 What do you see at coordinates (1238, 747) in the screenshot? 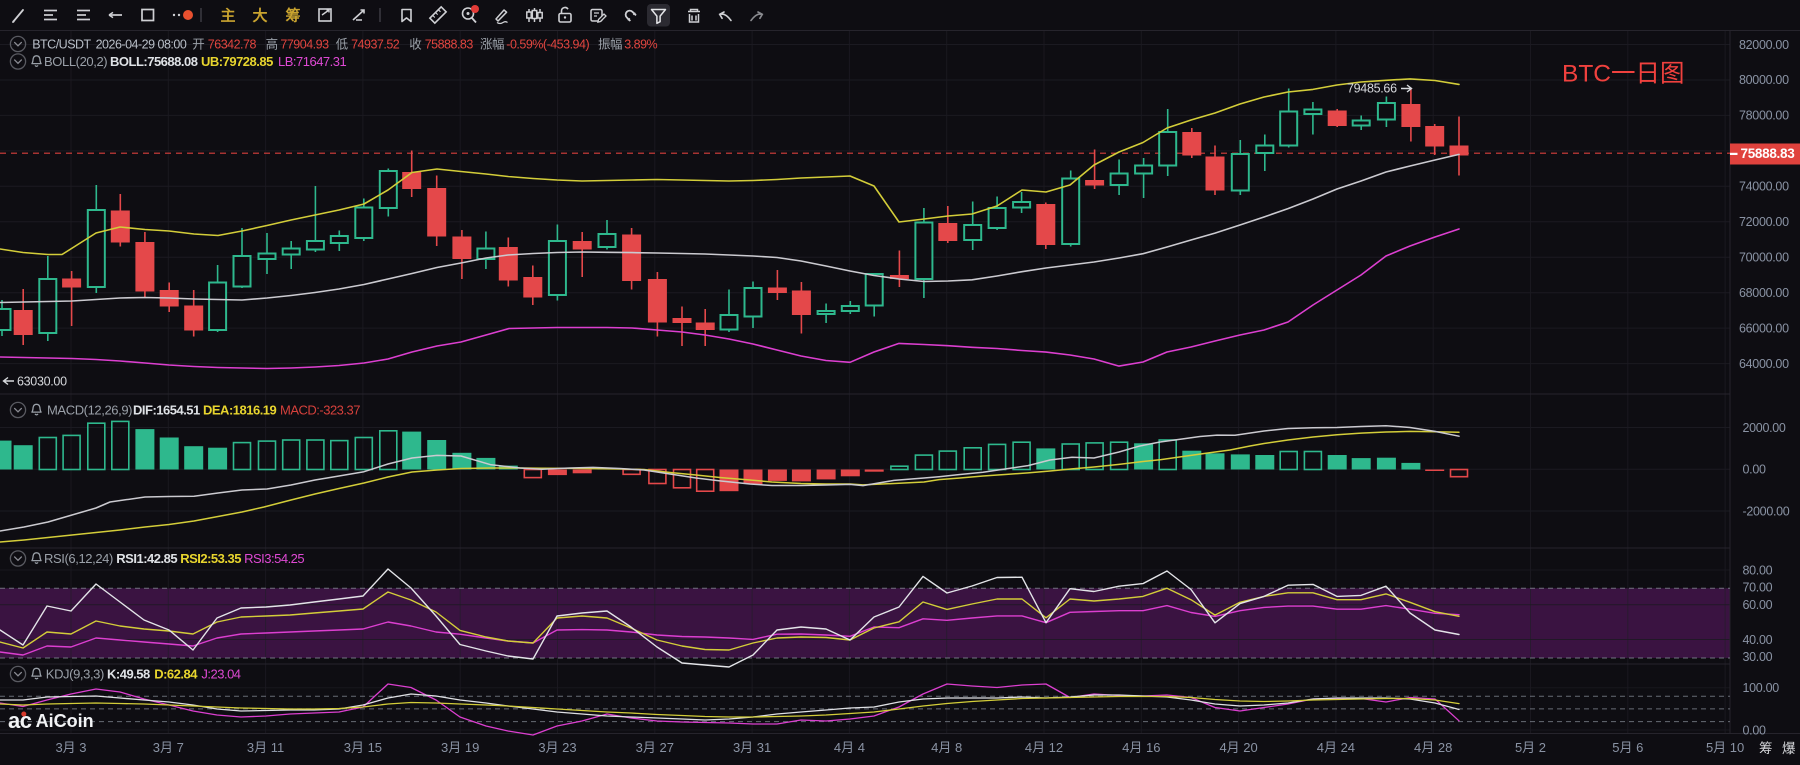
I see `svg-text: 4月 20` at bounding box center [1238, 747].